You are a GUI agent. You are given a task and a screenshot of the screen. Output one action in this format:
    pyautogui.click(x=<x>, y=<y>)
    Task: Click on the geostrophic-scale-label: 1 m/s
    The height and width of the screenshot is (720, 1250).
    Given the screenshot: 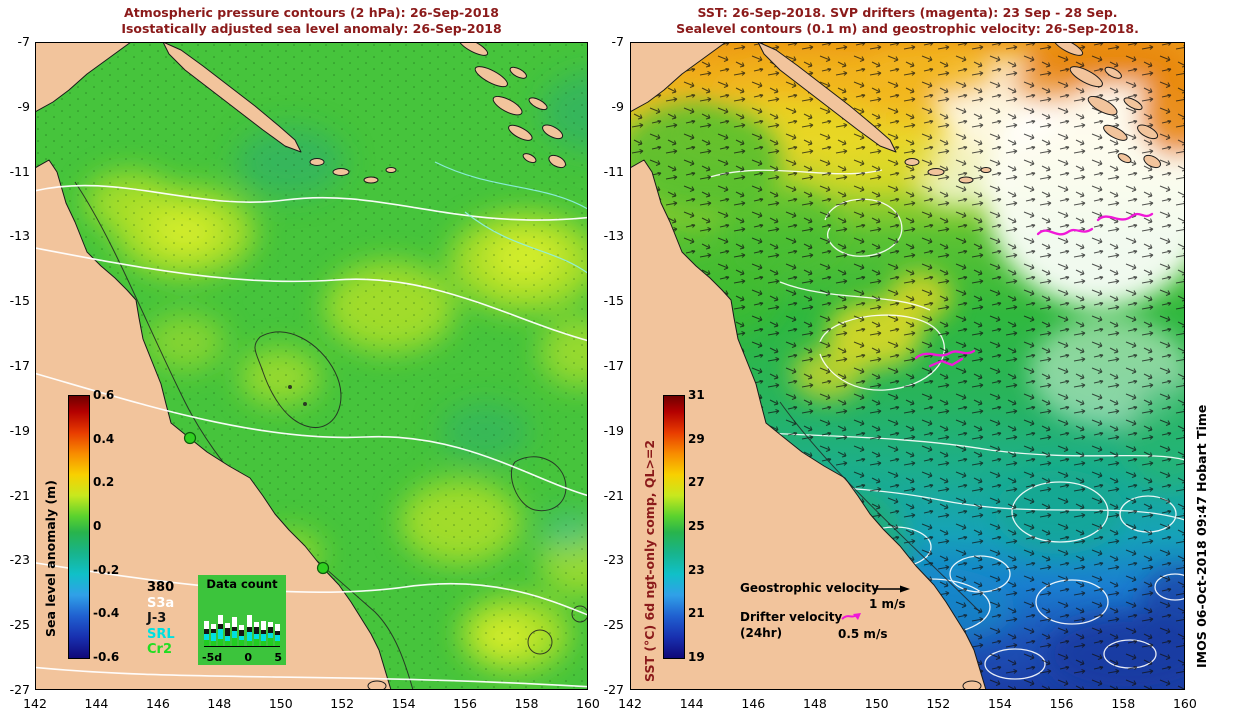 What is the action you would take?
    pyautogui.click(x=887, y=604)
    